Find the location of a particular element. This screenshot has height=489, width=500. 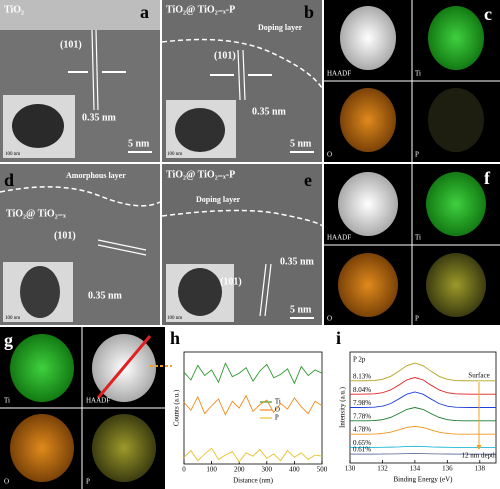

annotation: P 2p is located at coordinates (359, 360).